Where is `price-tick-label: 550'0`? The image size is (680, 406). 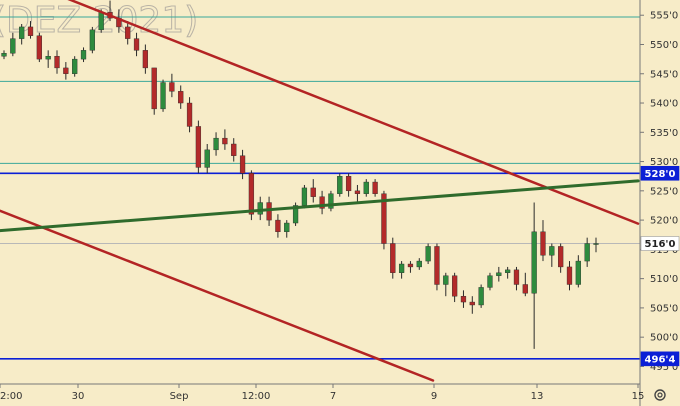
price-tick-label: 550'0 is located at coordinates (664, 45).